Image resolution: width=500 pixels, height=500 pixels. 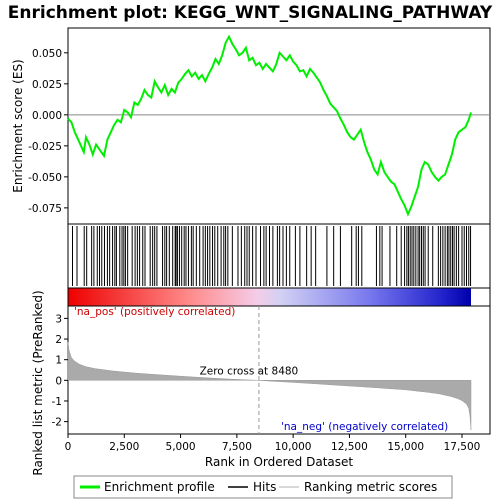 I want to click on legend-enrichment-label: Enrichment profile, so click(x=159, y=487).